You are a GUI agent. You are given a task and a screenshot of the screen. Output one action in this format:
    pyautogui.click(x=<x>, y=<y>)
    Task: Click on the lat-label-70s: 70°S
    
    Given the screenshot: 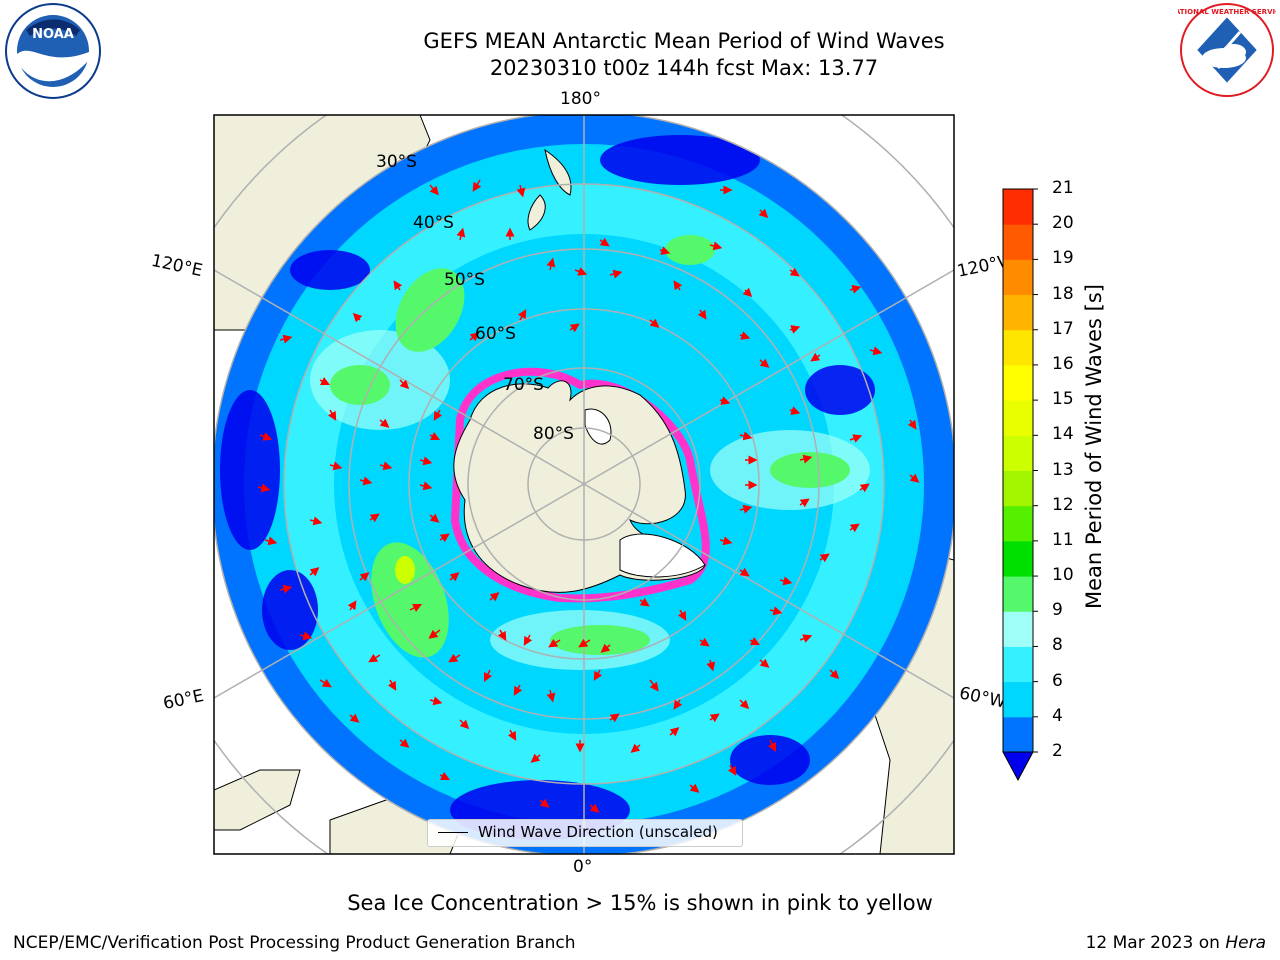 What is the action you would take?
    pyautogui.click(x=523, y=385)
    